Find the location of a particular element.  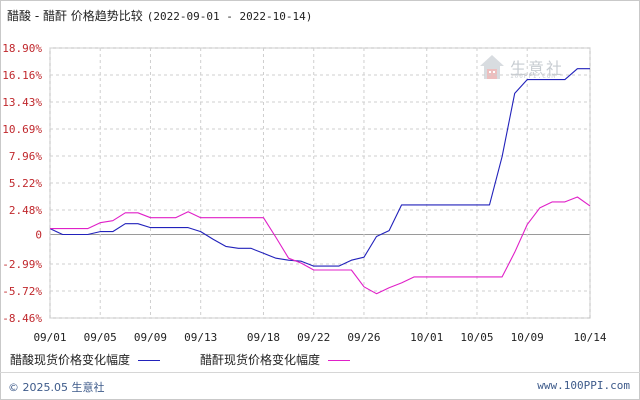

x-tick-label: 09/18 is located at coordinates (263, 337).